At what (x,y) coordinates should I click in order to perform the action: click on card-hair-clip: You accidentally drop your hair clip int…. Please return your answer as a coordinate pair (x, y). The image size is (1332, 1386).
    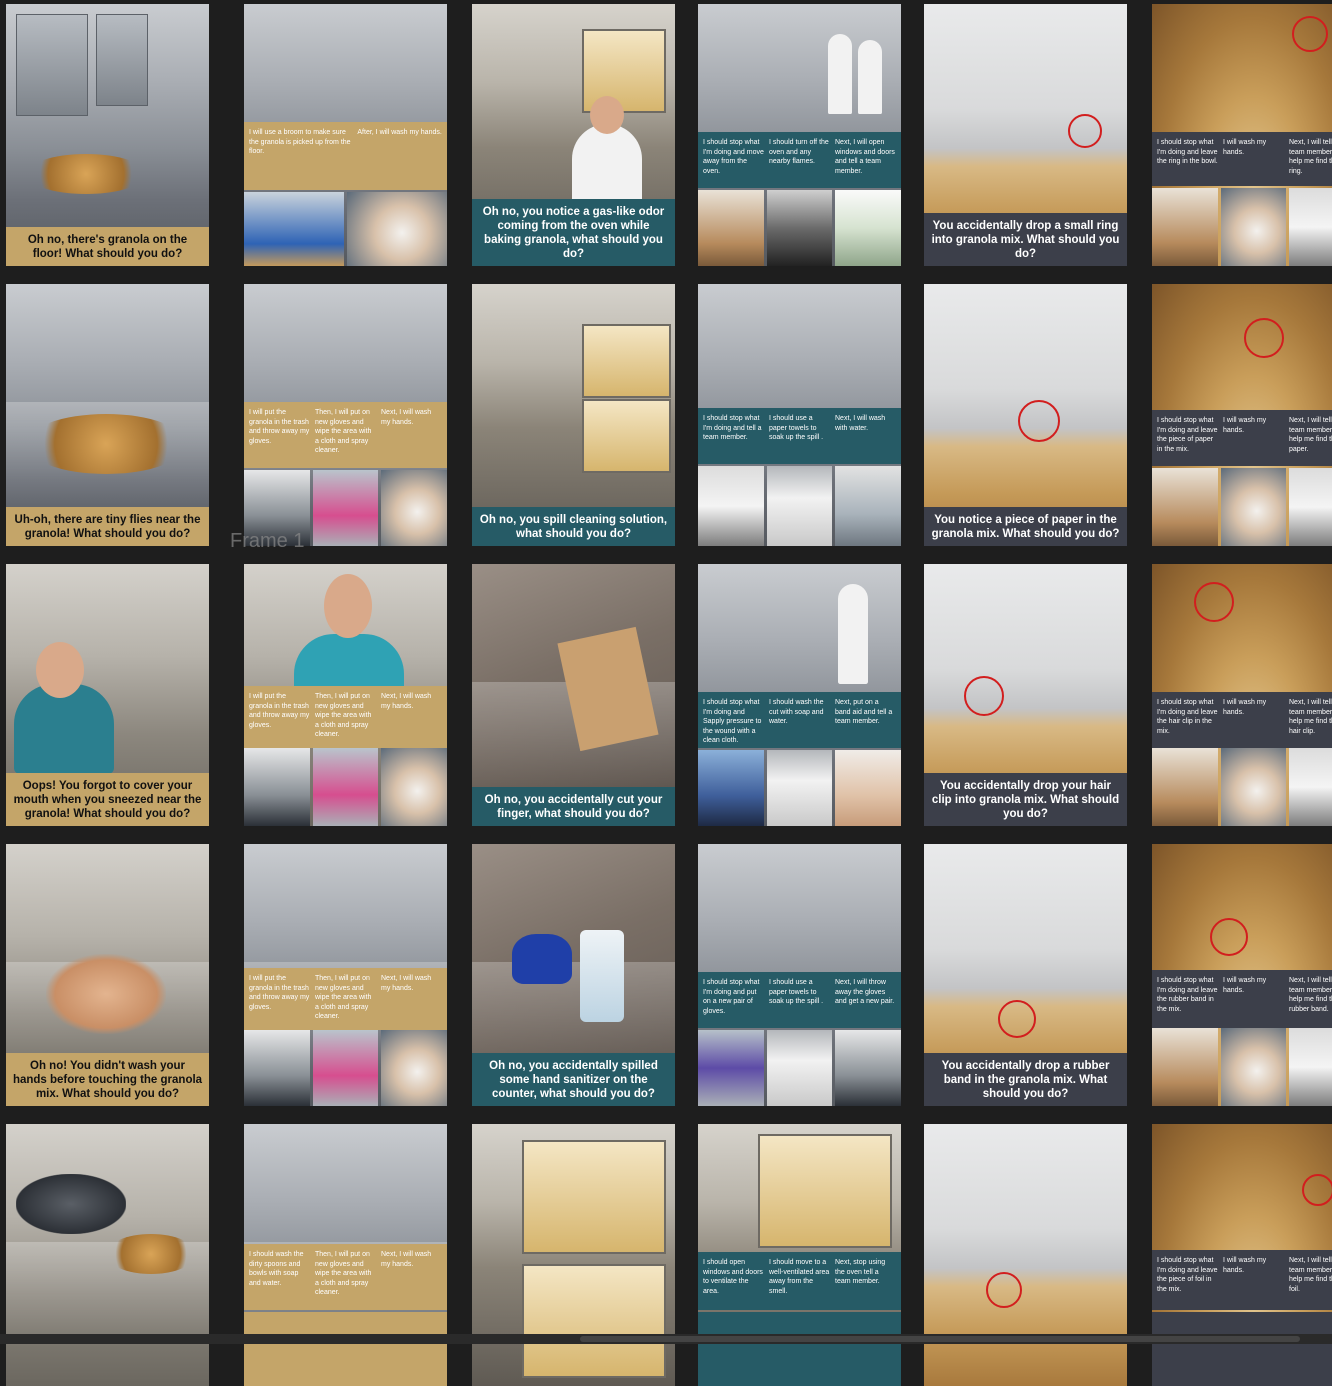
    Looking at the image, I should click on (1025, 695).